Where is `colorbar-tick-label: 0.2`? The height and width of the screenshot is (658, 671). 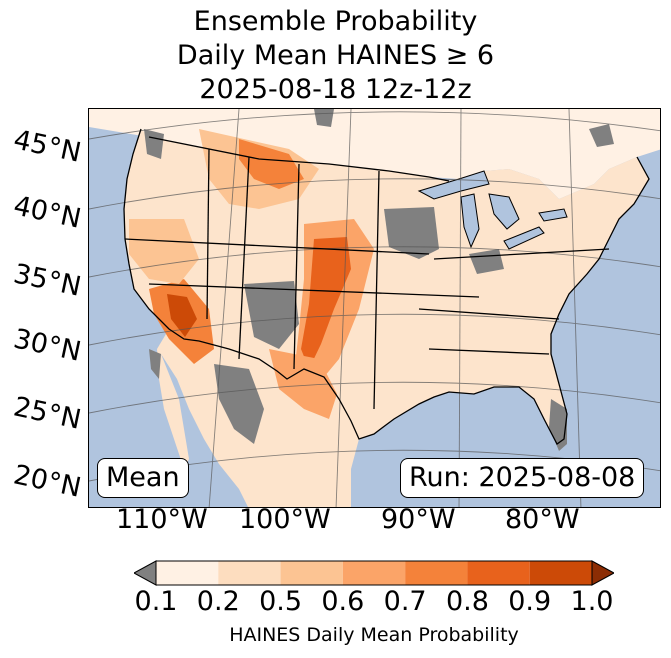
colorbar-tick-label: 0.2 is located at coordinates (218, 601).